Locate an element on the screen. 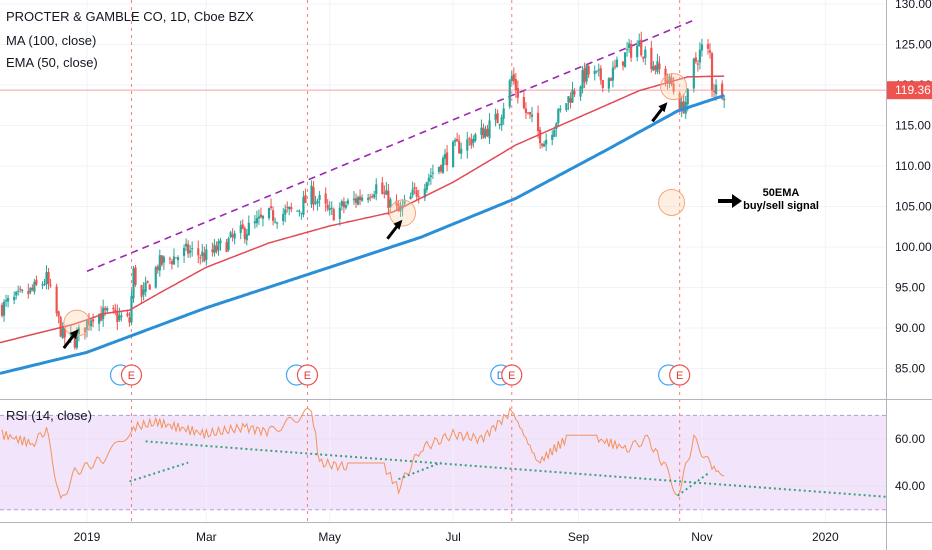 The image size is (932, 550). last-price-tag is located at coordinates (909, 90).